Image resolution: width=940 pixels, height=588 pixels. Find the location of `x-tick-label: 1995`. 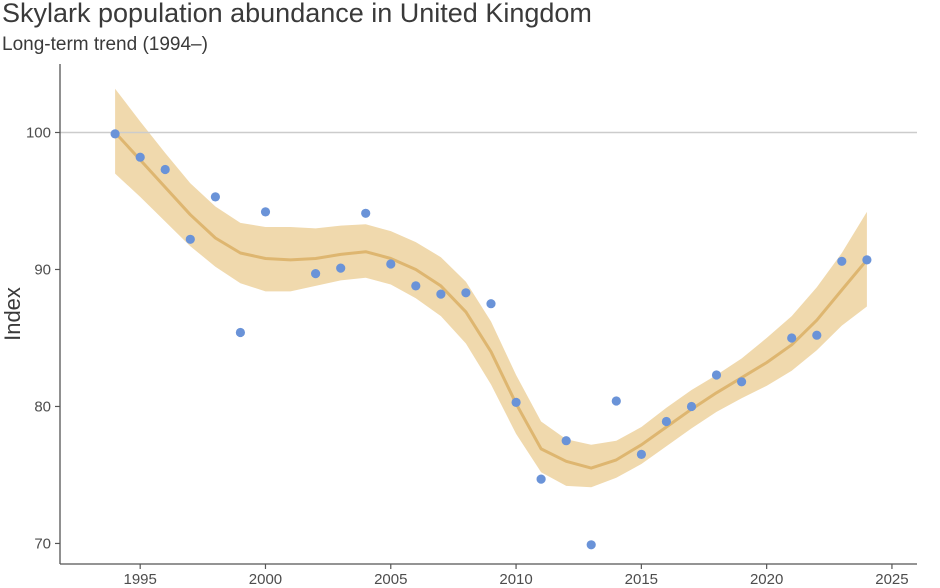

x-tick-label: 1995 is located at coordinates (139, 579).